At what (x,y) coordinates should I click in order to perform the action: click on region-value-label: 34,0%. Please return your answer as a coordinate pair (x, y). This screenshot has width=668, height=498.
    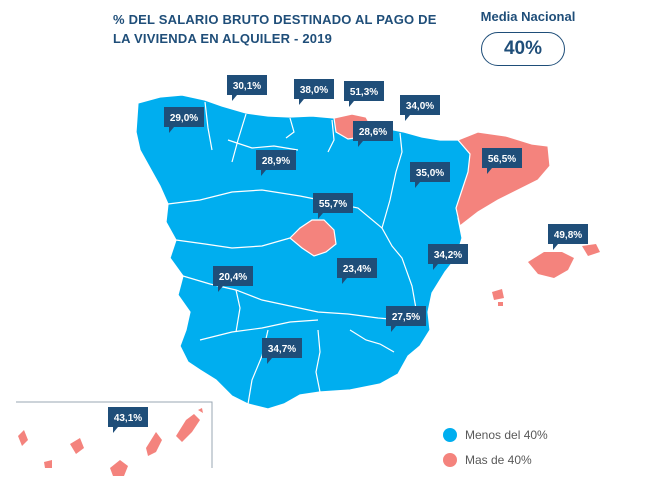
    Looking at the image, I should click on (420, 108).